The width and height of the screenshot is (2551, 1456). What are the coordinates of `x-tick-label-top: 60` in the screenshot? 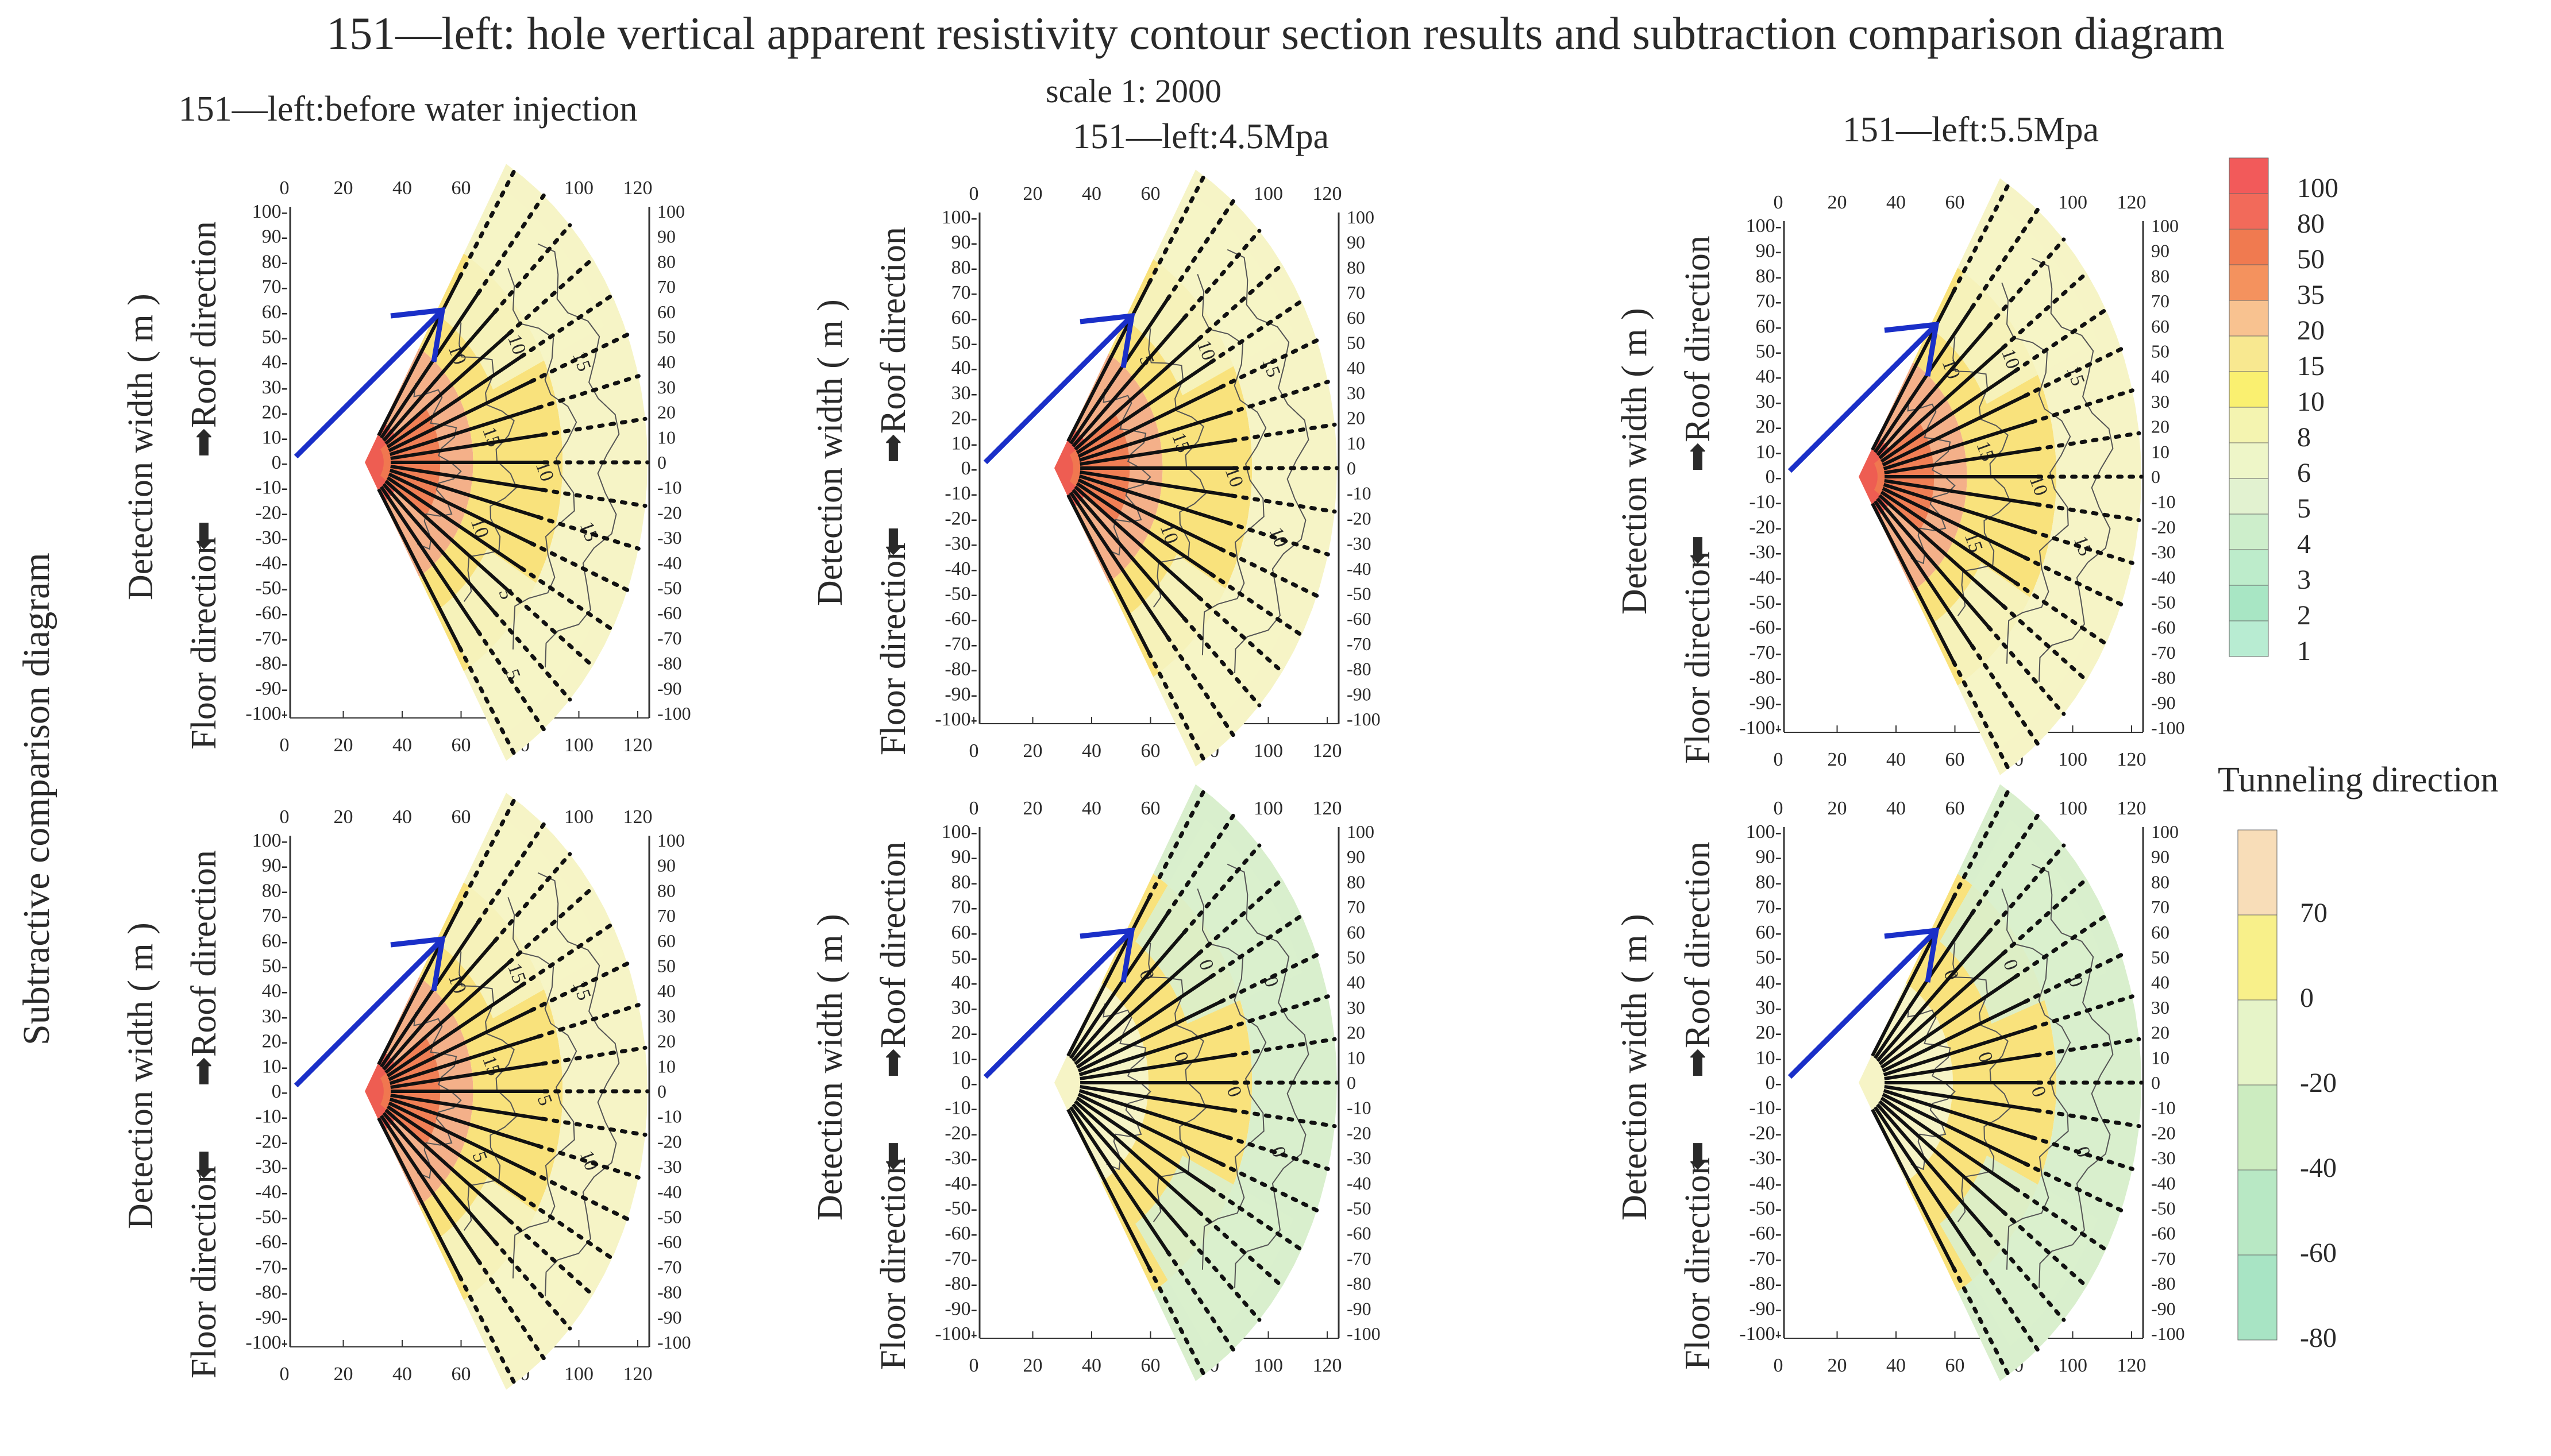 It's located at (1955, 202).